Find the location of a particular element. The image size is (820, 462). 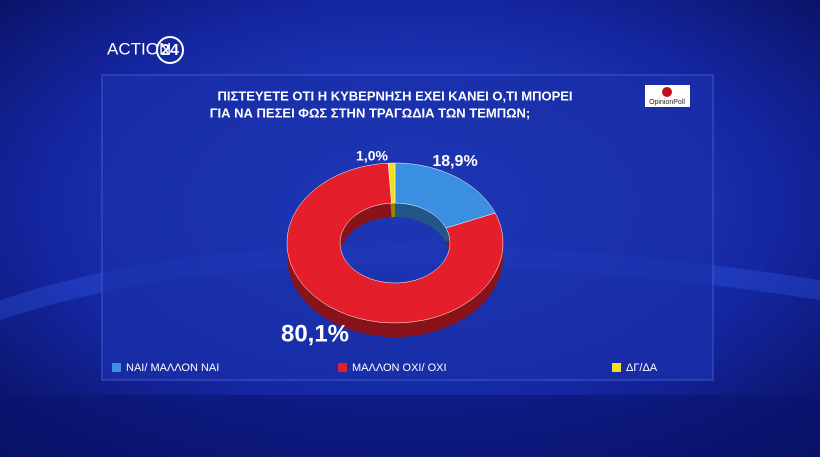

legend-label: ΔΓ/ΔΑ is located at coordinates (642, 368).